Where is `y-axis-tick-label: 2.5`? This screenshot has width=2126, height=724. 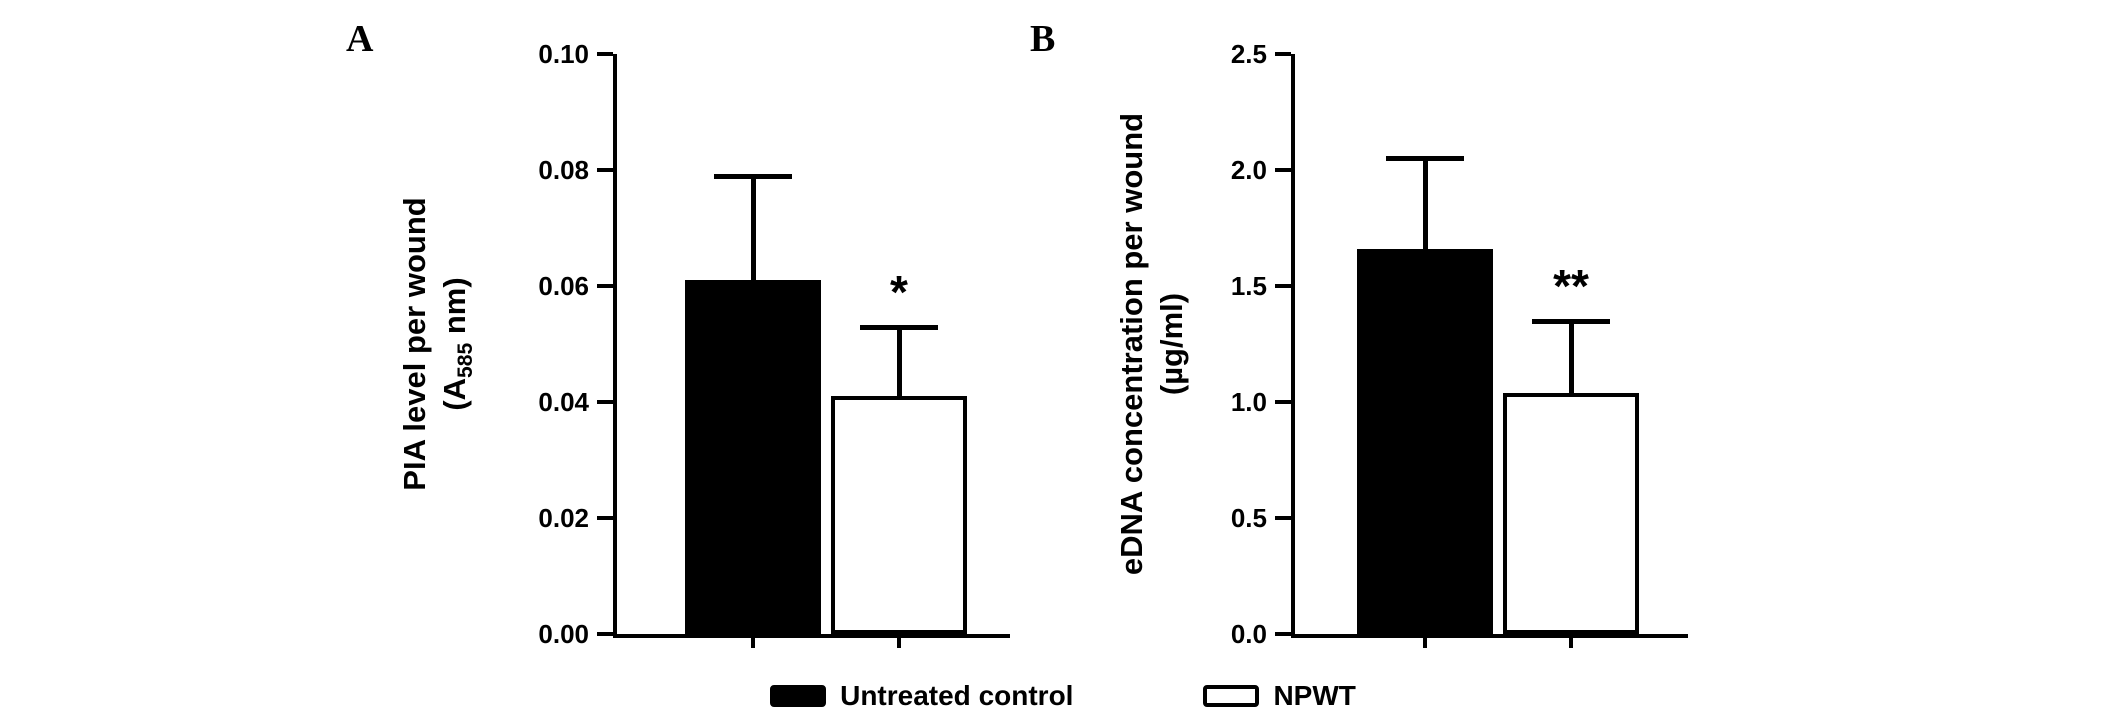 y-axis-tick-label: 2.5 is located at coordinates (1248, 54).